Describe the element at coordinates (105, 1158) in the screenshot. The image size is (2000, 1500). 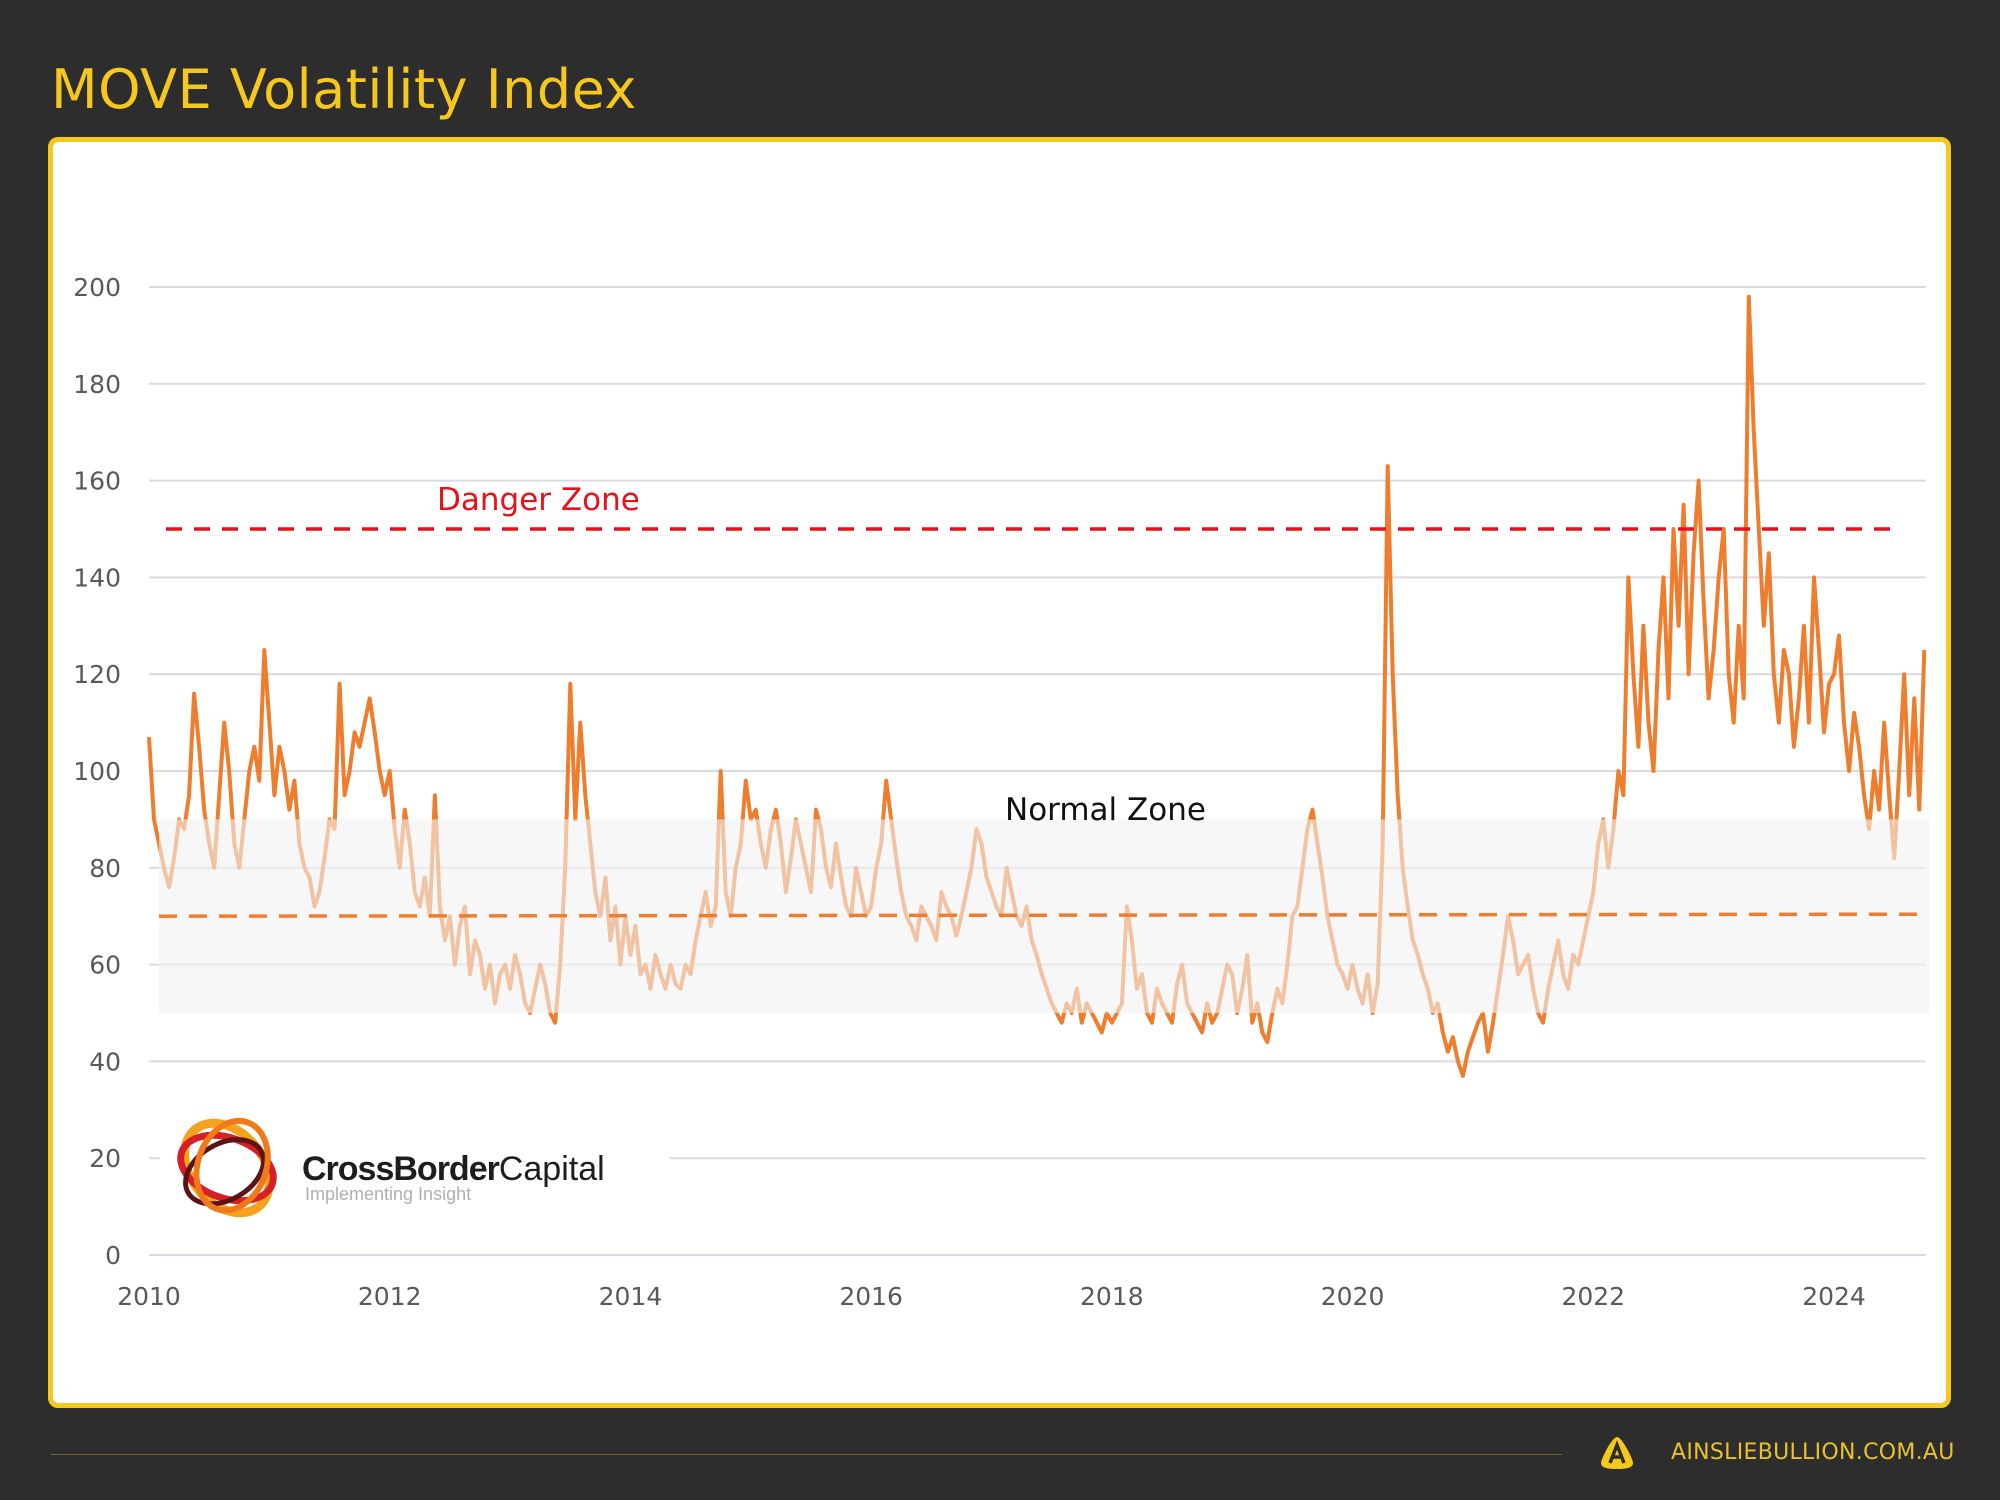
I see `y-tick-label: 20` at that location.